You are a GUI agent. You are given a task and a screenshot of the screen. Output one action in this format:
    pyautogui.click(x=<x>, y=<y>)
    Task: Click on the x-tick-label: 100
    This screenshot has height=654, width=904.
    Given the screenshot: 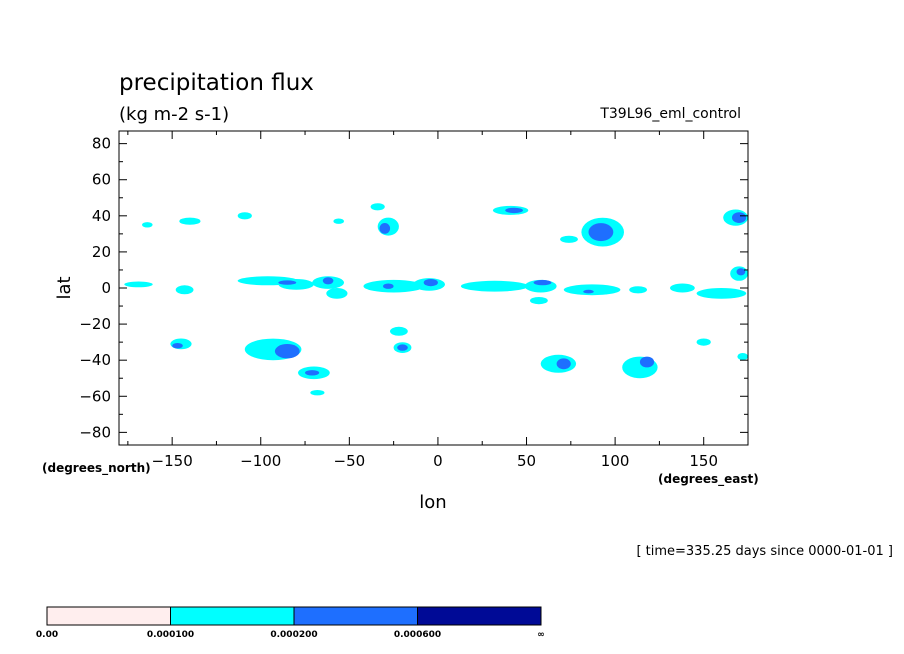 What is the action you would take?
    pyautogui.click(x=615, y=461)
    